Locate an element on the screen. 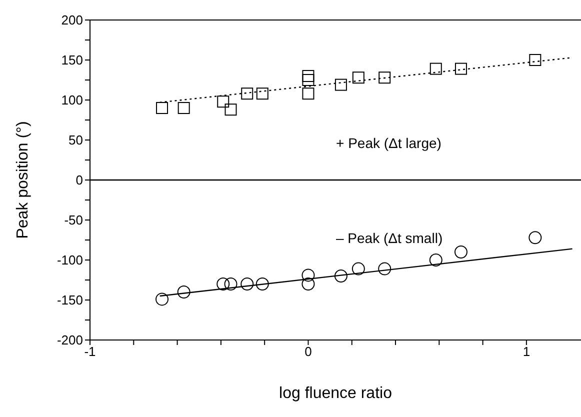 This screenshot has height=417, width=581. x-axis-title: log fluence ratio is located at coordinates (335, 393).